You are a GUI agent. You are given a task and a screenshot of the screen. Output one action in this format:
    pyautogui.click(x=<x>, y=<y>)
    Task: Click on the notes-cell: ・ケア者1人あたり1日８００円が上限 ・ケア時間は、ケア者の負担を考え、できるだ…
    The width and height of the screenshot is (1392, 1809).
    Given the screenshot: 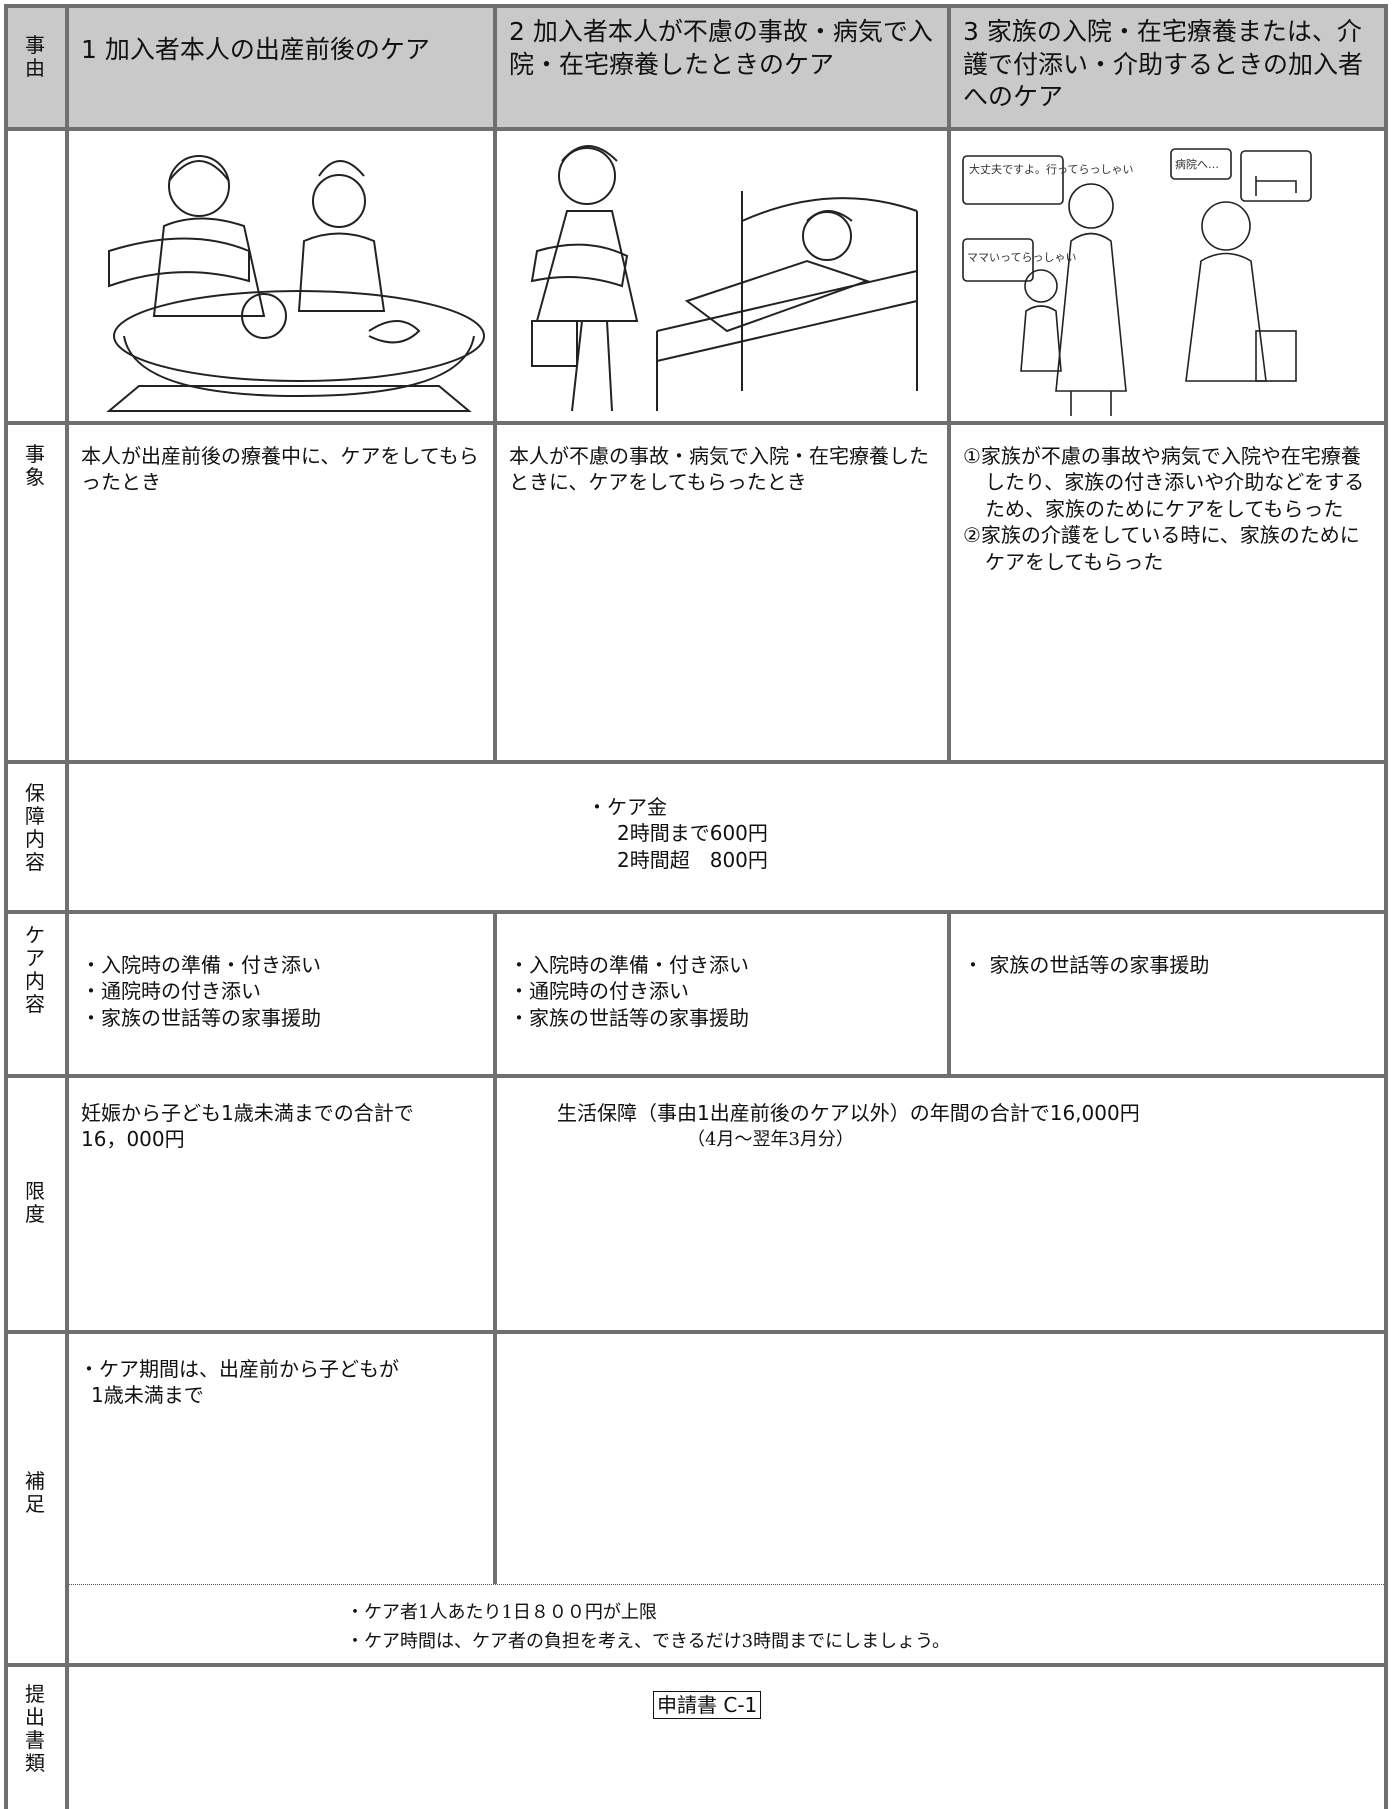 What is the action you would take?
    pyautogui.click(x=726, y=1623)
    